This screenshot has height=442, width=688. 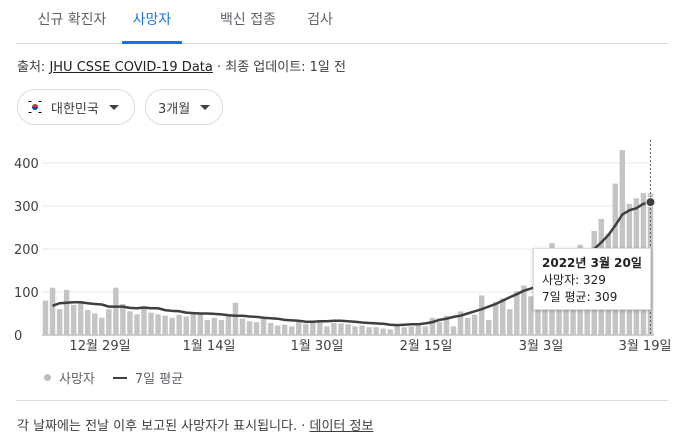 I want to click on data-info-link: 데이터 정보, so click(x=341, y=426).